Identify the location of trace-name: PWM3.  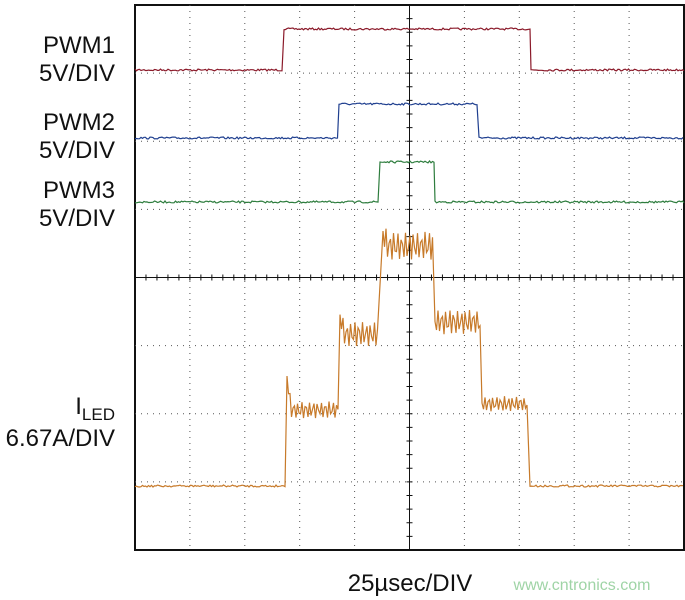
(79, 190).